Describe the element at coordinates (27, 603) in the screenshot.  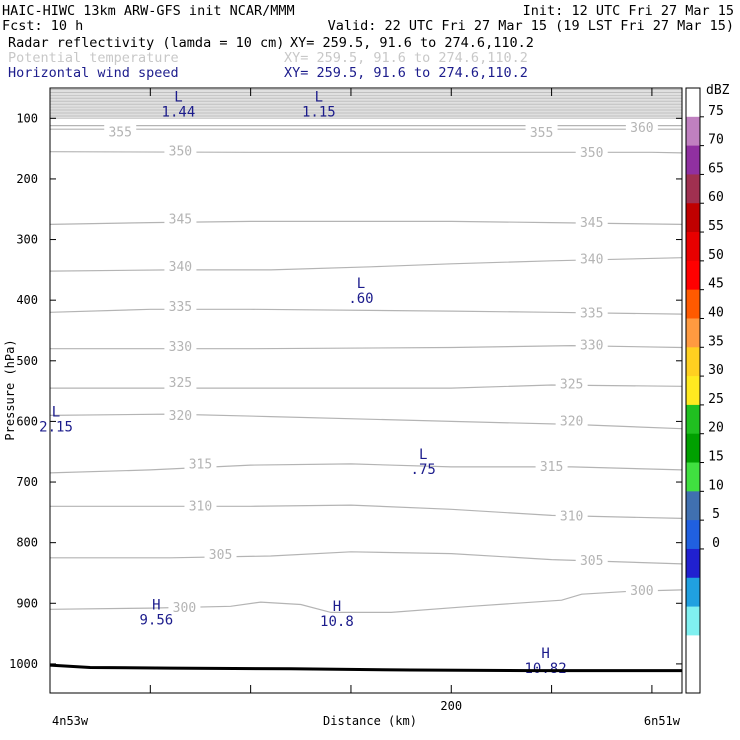
I see `y-tick-label: 900` at that location.